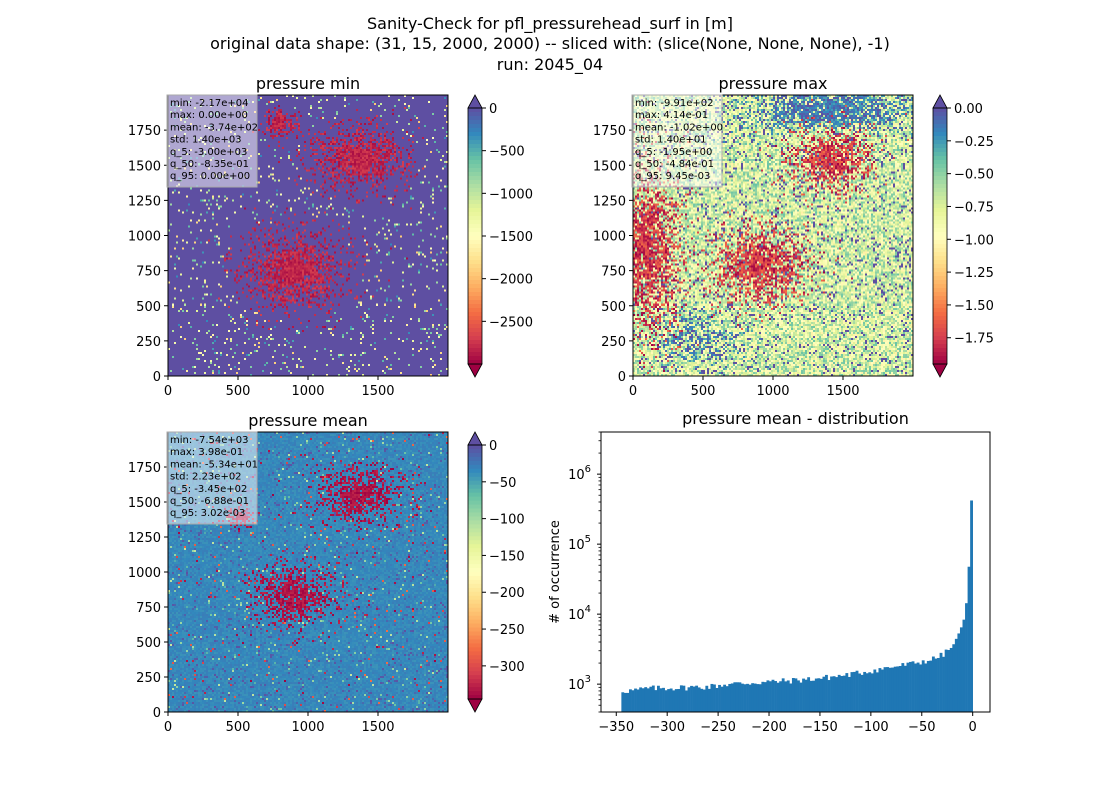 This screenshot has height=800, width=1100. What do you see at coordinates (511, 322) in the screenshot?
I see `colorbar-tick-label: −2500` at bounding box center [511, 322].